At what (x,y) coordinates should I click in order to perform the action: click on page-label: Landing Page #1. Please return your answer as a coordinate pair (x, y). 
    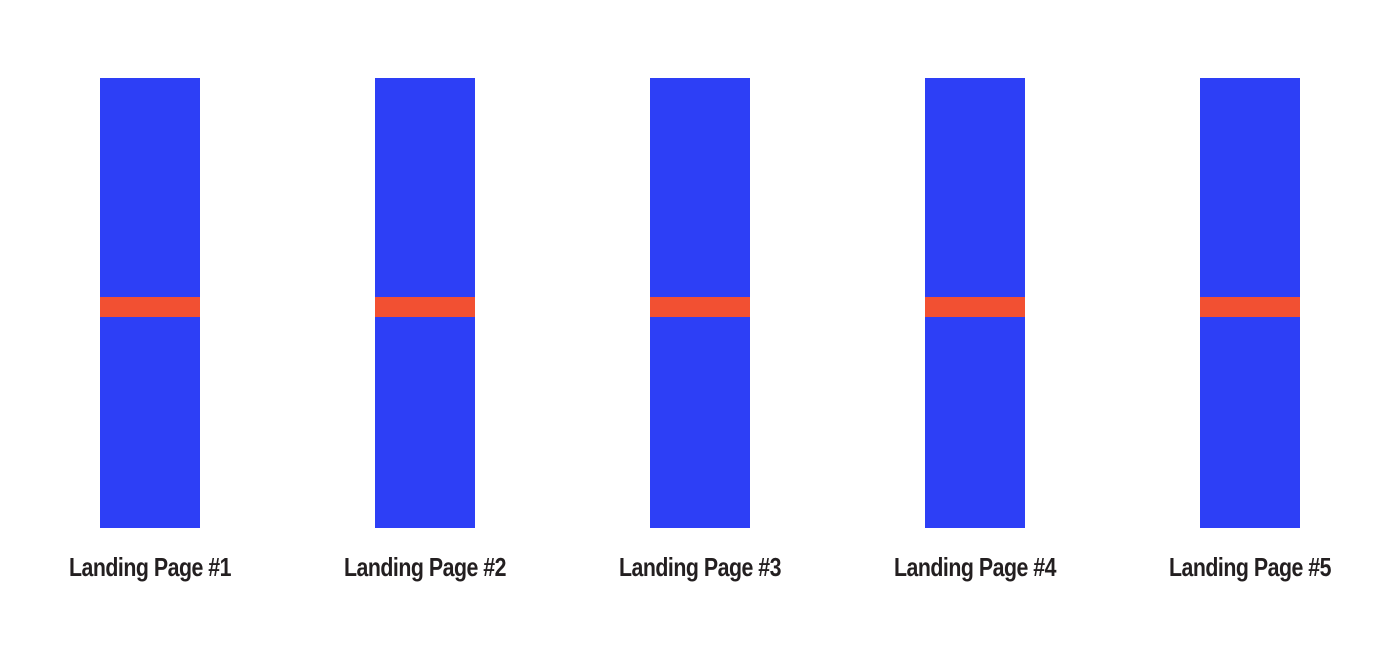
    Looking at the image, I should click on (150, 567).